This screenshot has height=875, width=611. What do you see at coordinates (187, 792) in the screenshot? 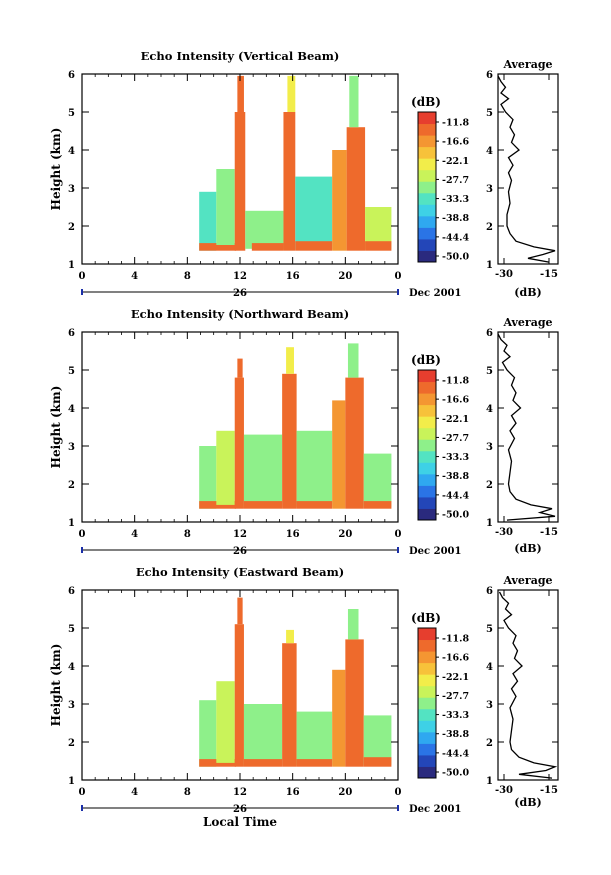
I see `x-tick-label: 8` at bounding box center [187, 792].